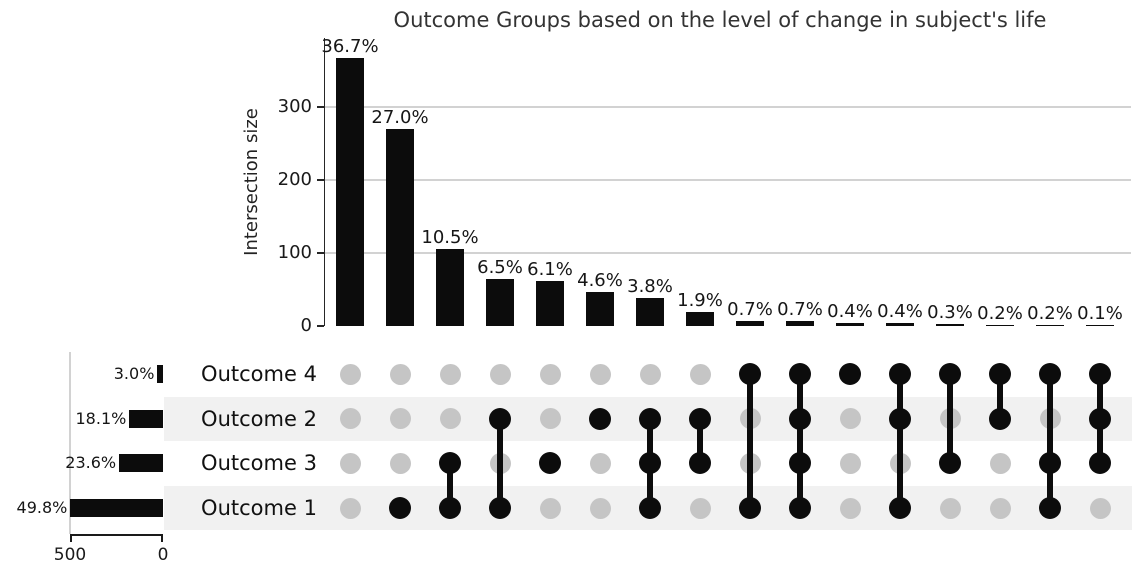 This screenshot has width=1136, height=572. Describe the element at coordinates (306, 325) in the screenshot. I see `y-axis-tick-label: 0` at that location.